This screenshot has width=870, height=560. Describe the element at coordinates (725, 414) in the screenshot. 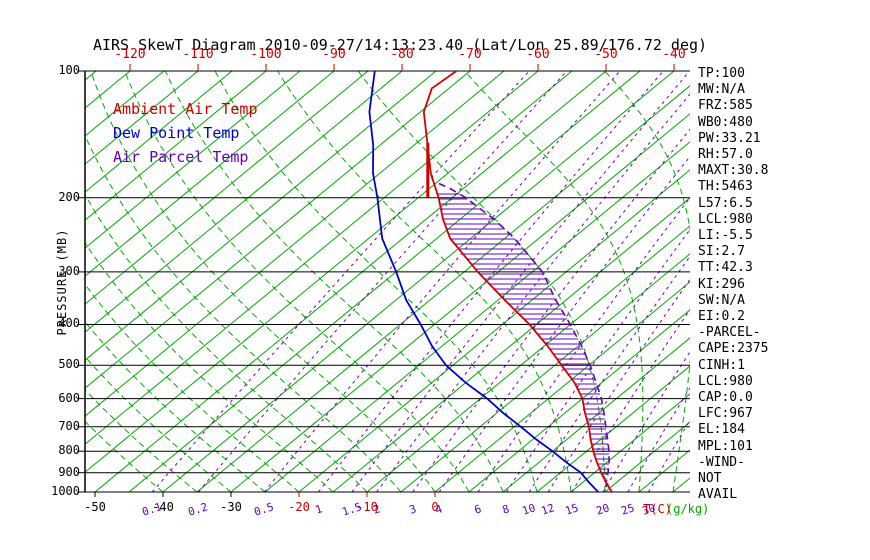

I see `stats-line: LFC:967` at that location.